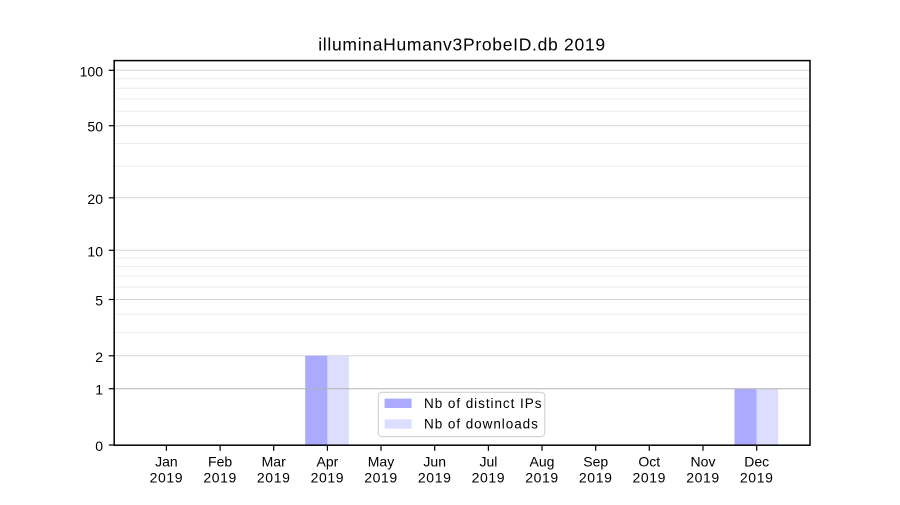 This screenshot has width=900, height=505. Describe the element at coordinates (483, 403) in the screenshot. I see `svg-text: Nb of distinct IPs` at that location.